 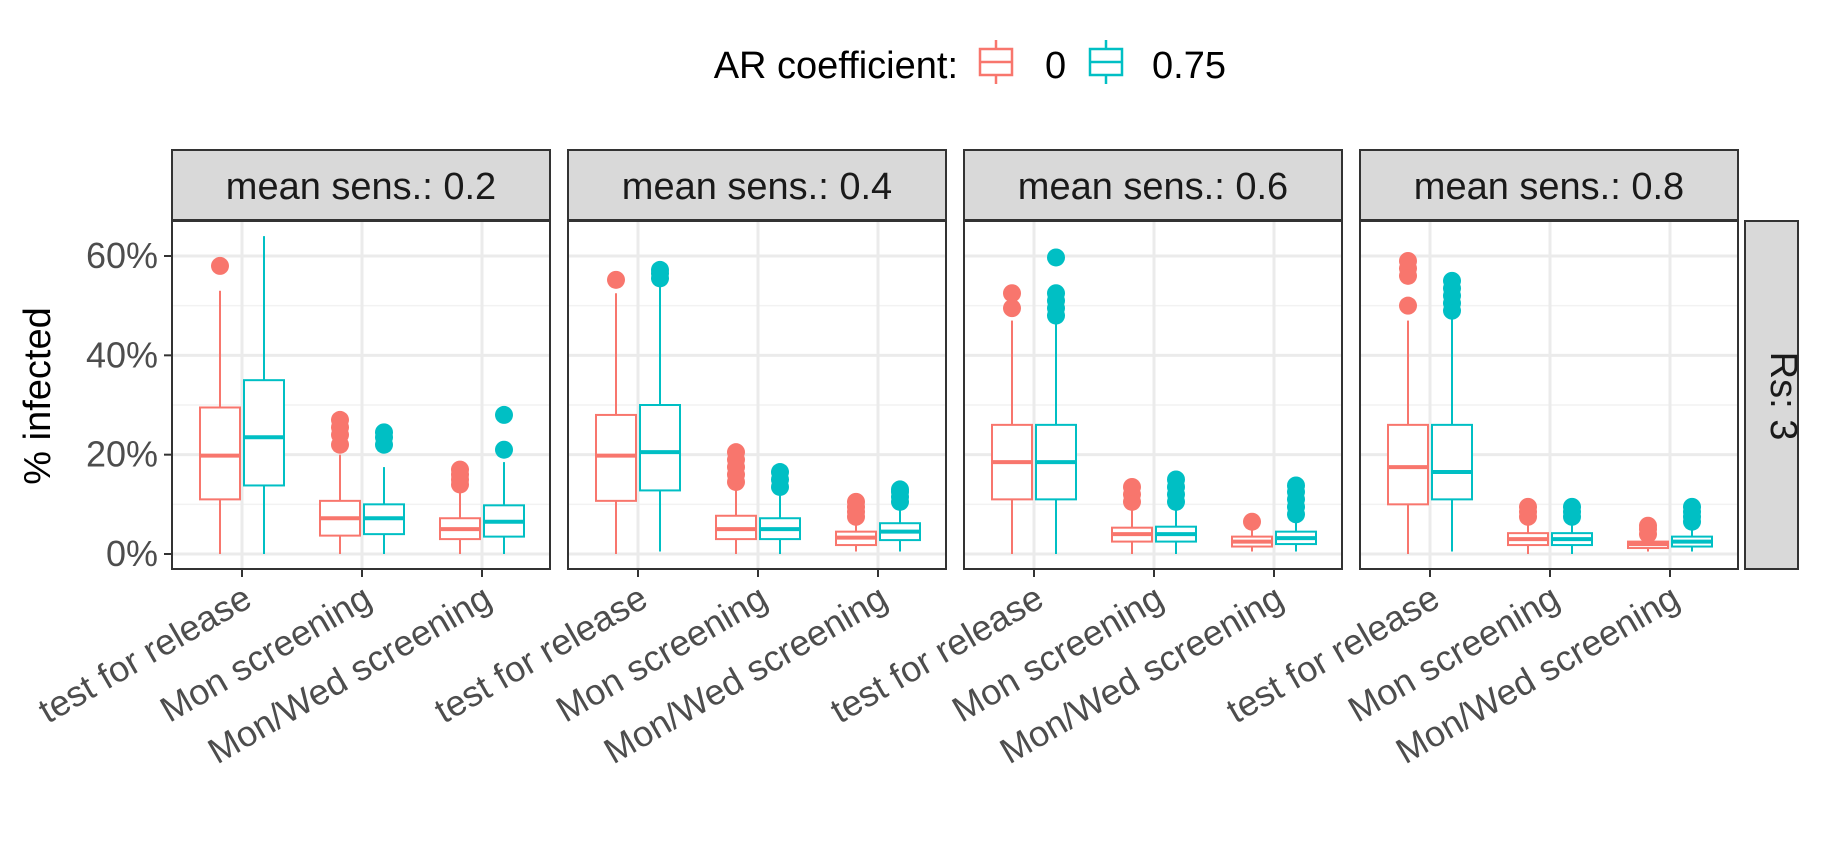 What do you see at coordinates (970, 63) in the screenshot?
I see `legend: AR coefficient: 0 0.75` at bounding box center [970, 63].